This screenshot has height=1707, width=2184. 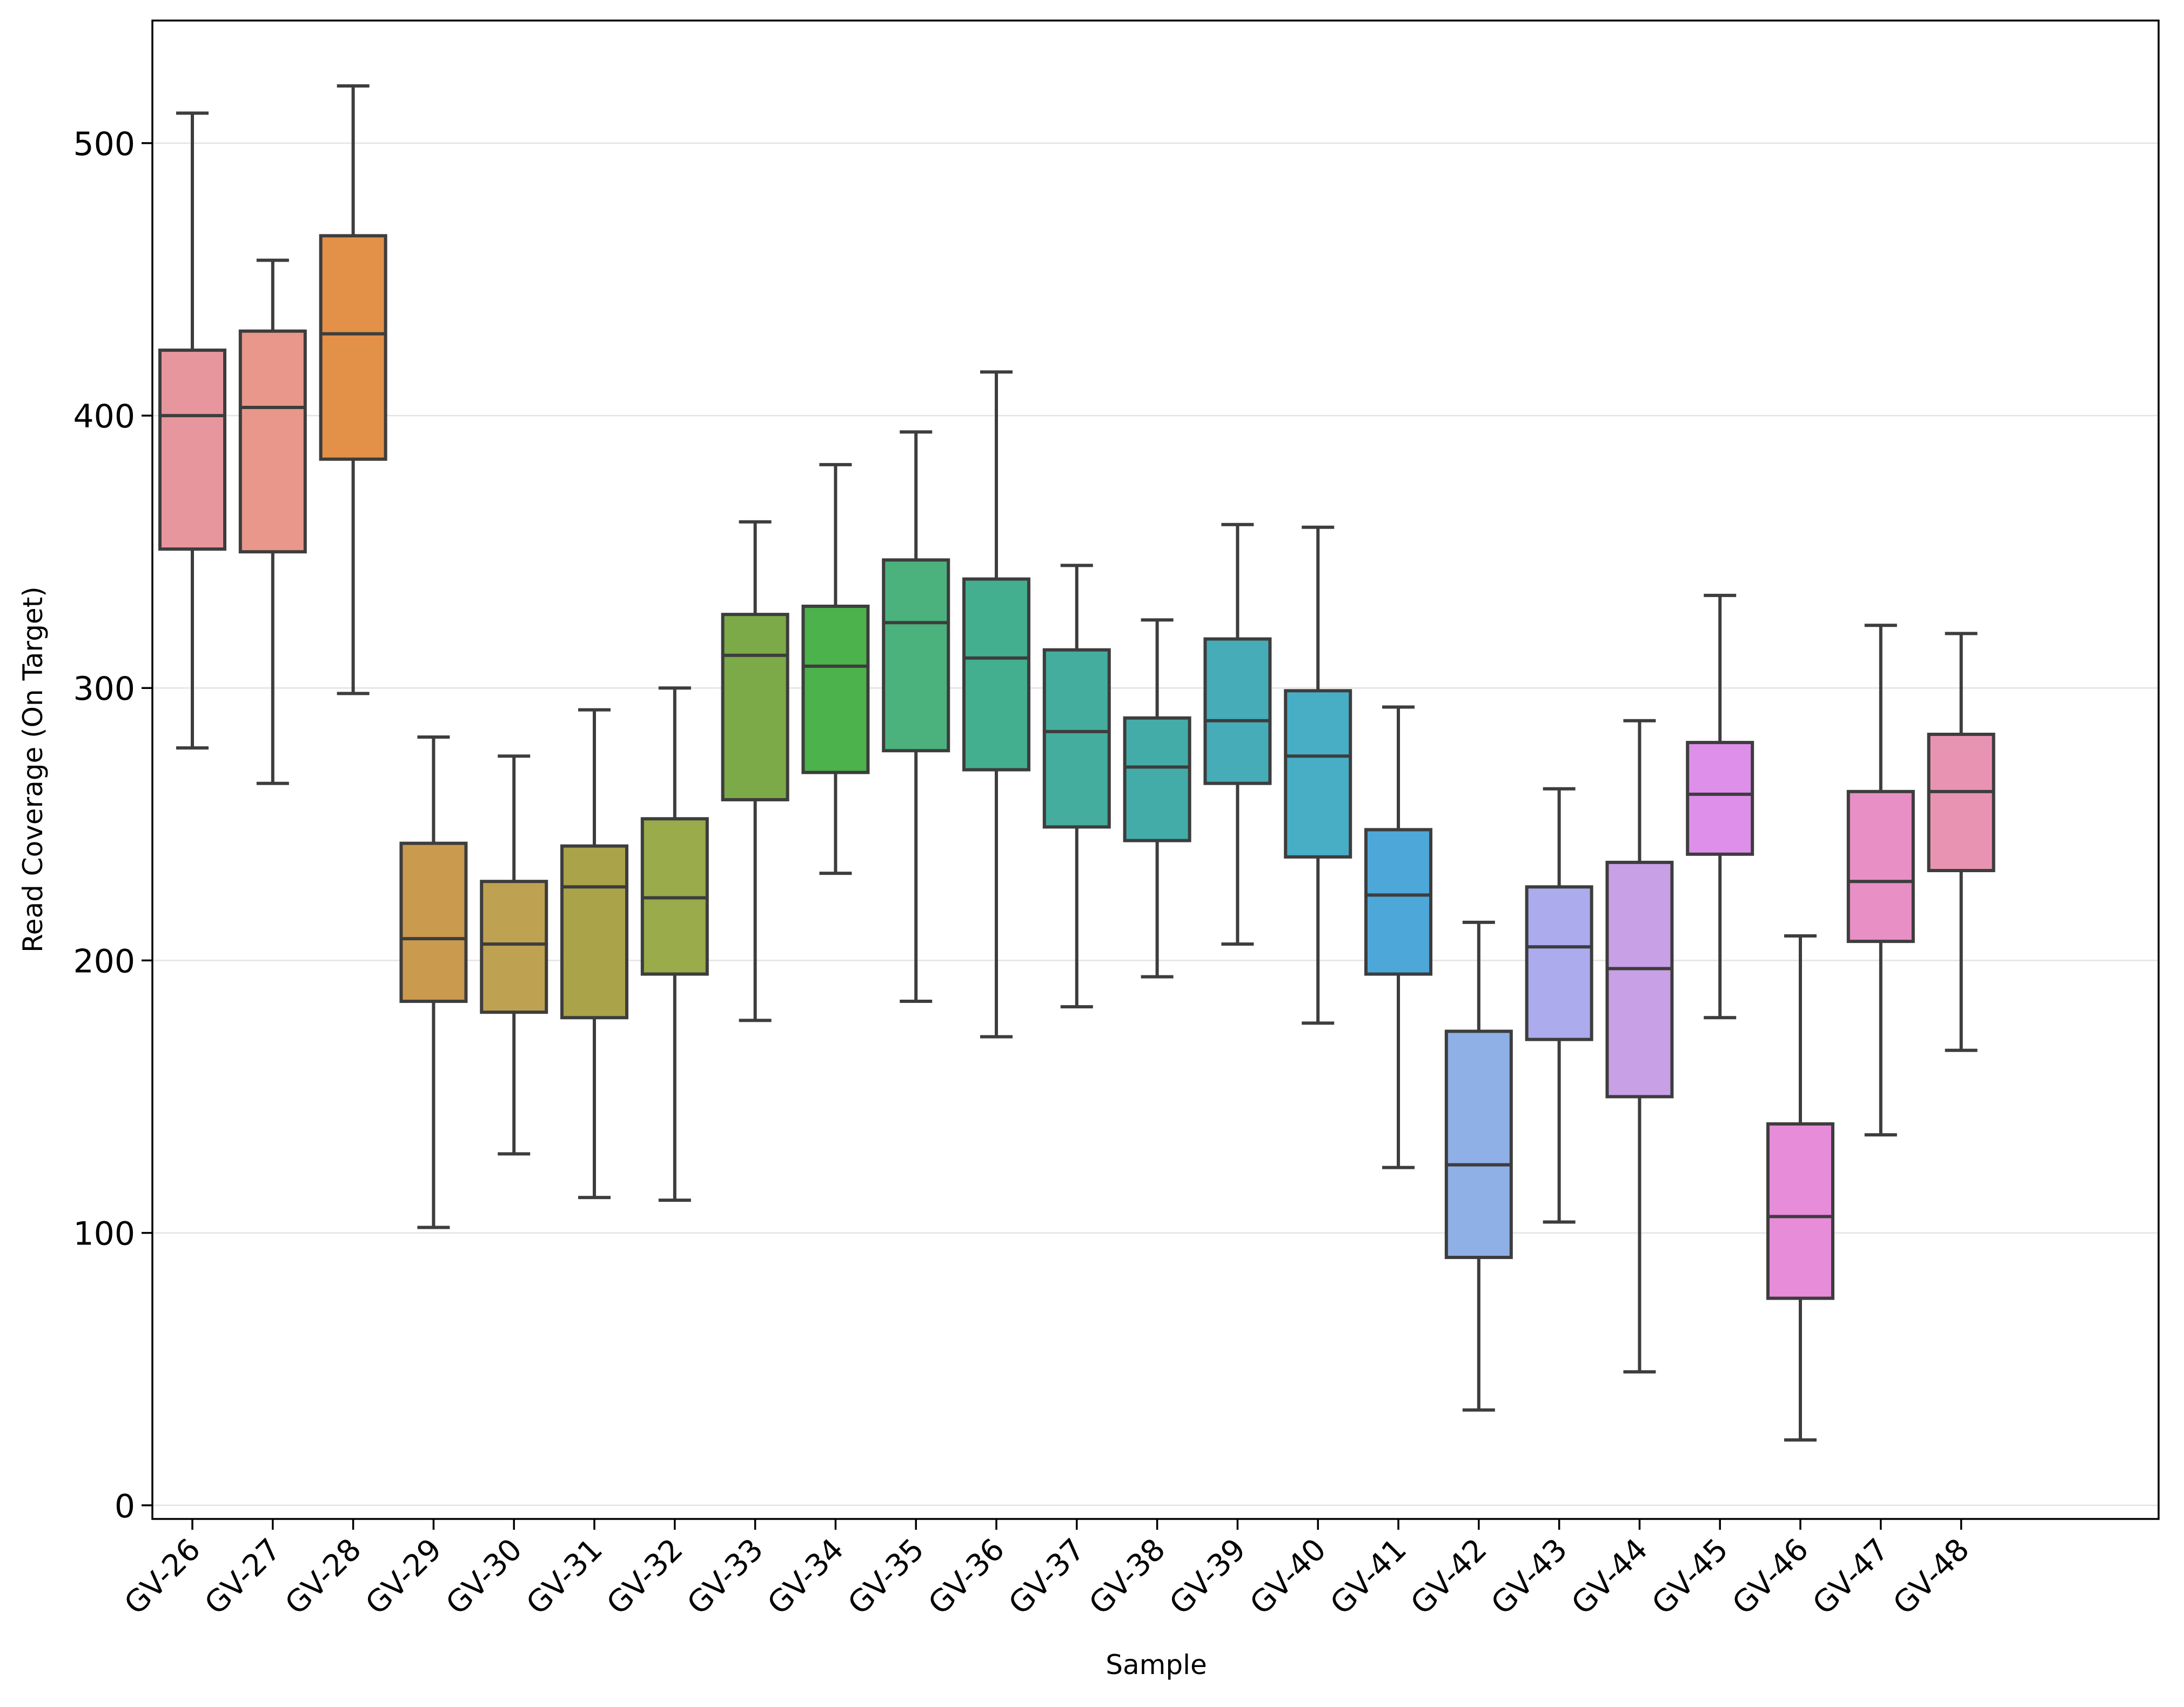 I want to click on y-tick-label: 300, so click(x=104, y=689).